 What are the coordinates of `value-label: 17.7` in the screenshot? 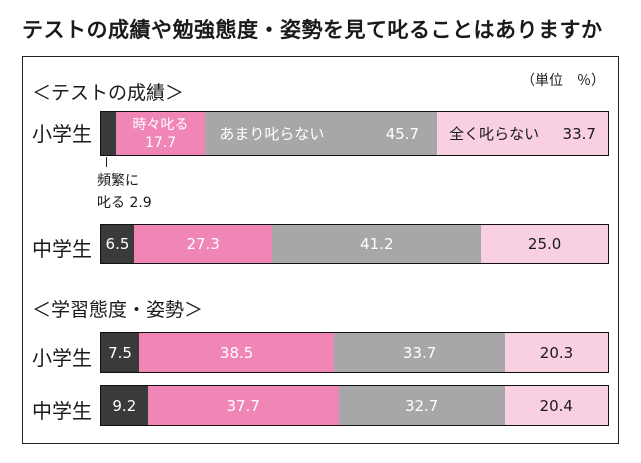 It's located at (160, 142).